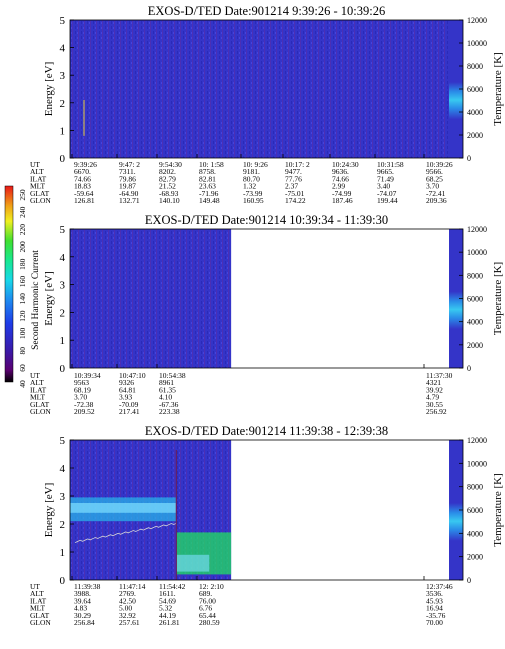 The width and height of the screenshot is (505, 649). I want to click on colorbar-tick-label: 250, so click(22, 195).